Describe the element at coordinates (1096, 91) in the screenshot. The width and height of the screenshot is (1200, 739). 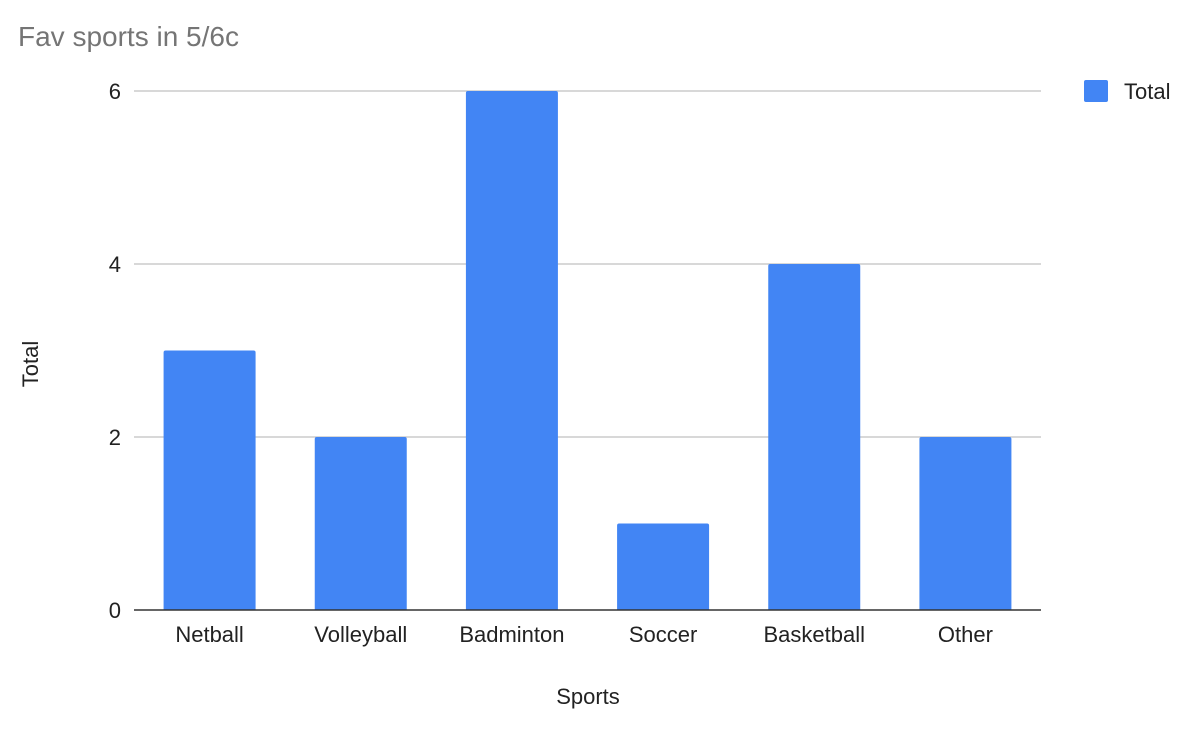
I see `legend-swatch` at that location.